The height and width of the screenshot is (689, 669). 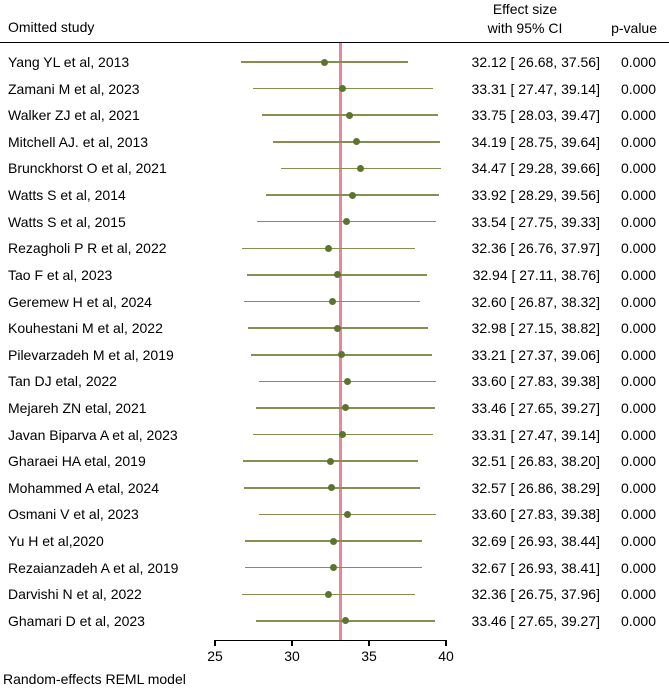 What do you see at coordinates (334, 43) in the screenshot?
I see `header-rule` at bounding box center [334, 43].